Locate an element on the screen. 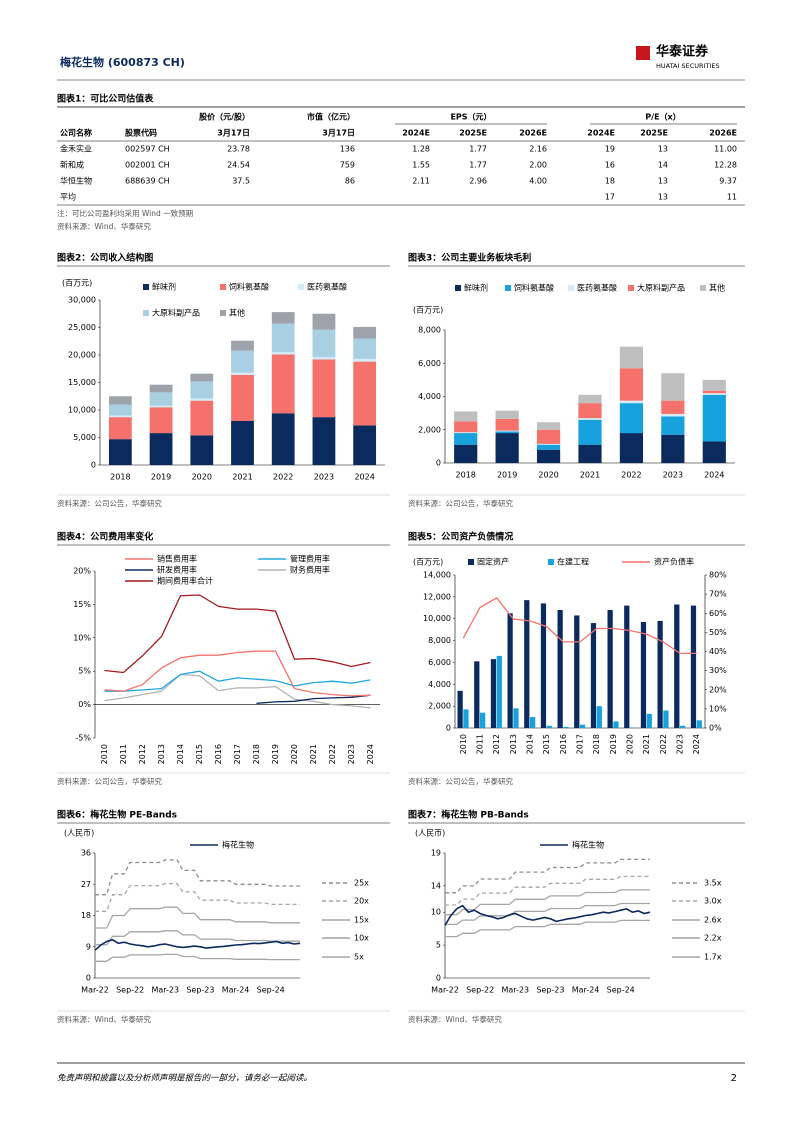 The height and width of the screenshot is (1122, 793). y-tick-label: 4,000 is located at coordinates (439, 684).